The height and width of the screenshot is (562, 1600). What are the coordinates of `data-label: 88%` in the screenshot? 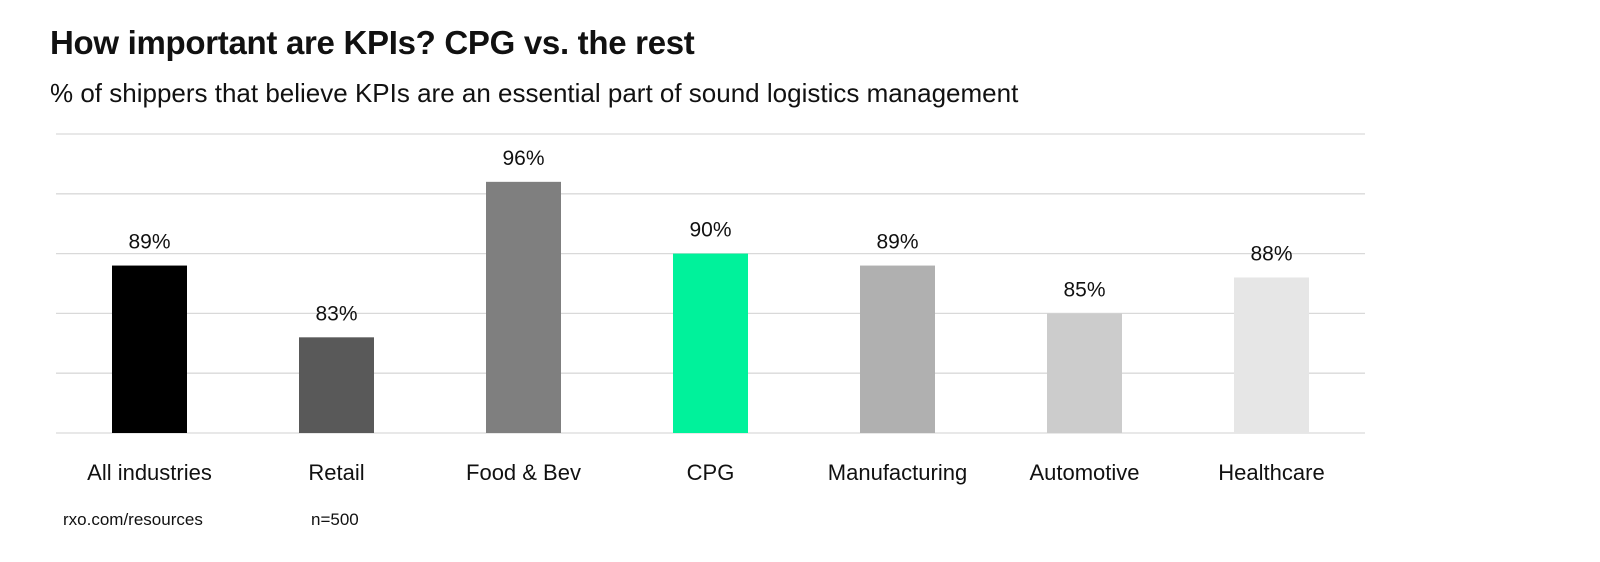 It's located at (1271, 254).